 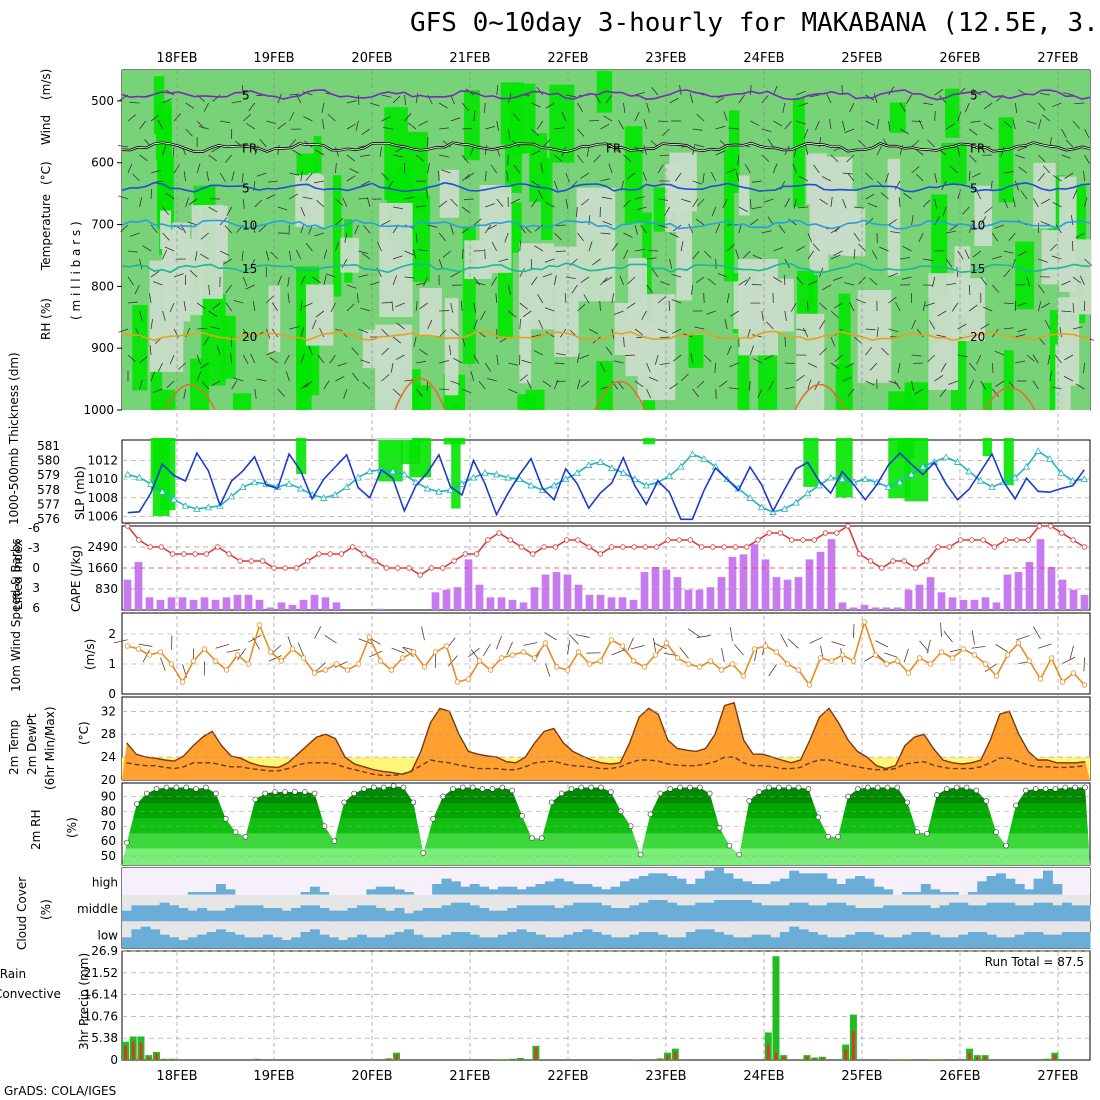 I want to click on precip-total-bar, so click(x=939, y=1059).